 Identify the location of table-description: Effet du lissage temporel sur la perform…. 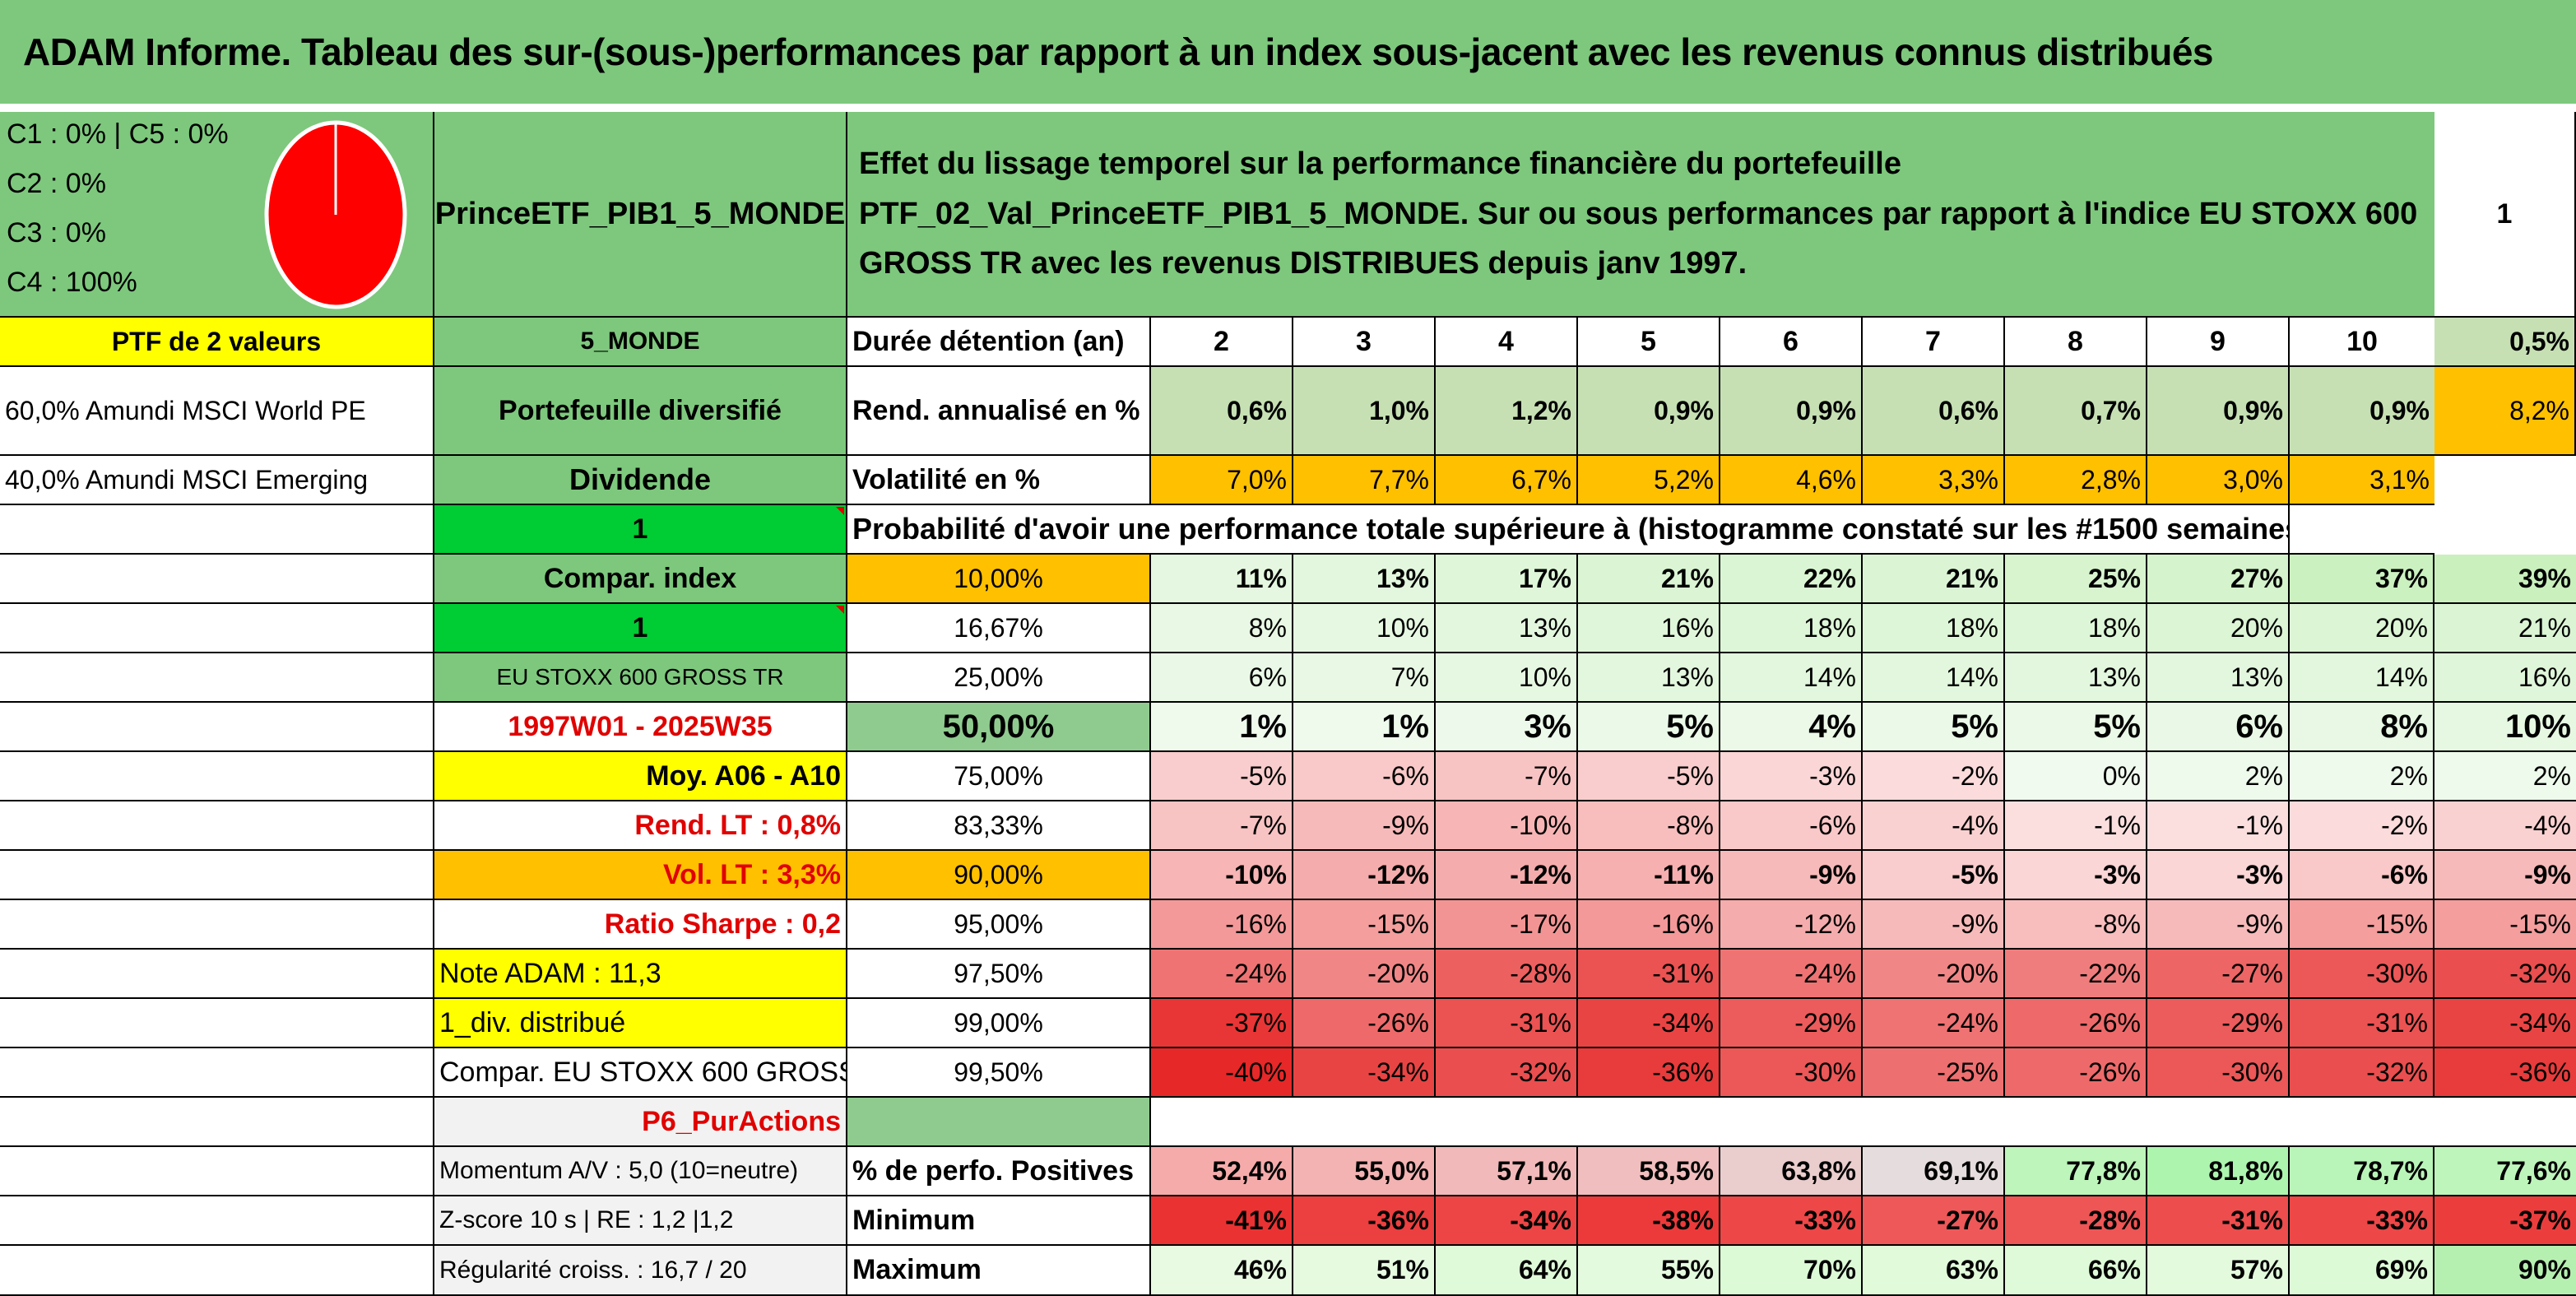
(1640, 215).